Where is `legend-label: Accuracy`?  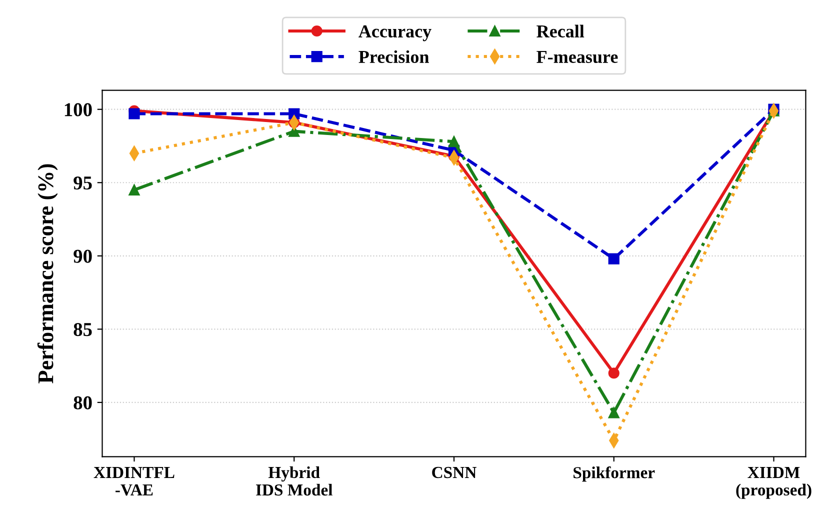 legend-label: Accuracy is located at coordinates (395, 33).